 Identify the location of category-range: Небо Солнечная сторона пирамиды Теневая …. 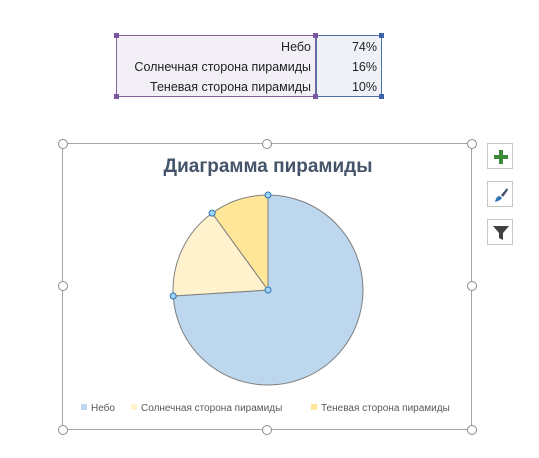
(216, 66).